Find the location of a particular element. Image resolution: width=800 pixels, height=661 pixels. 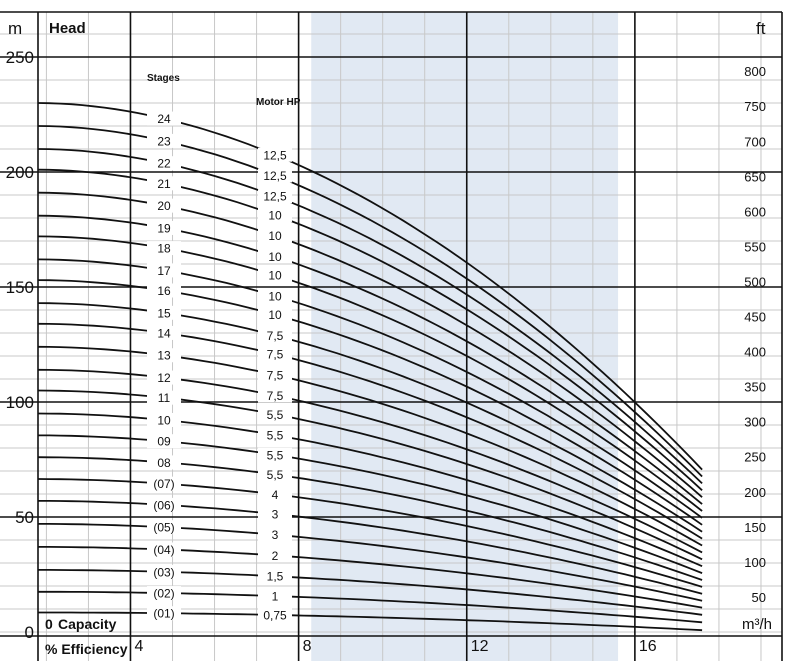

stage-label: 20 is located at coordinates (164, 206).